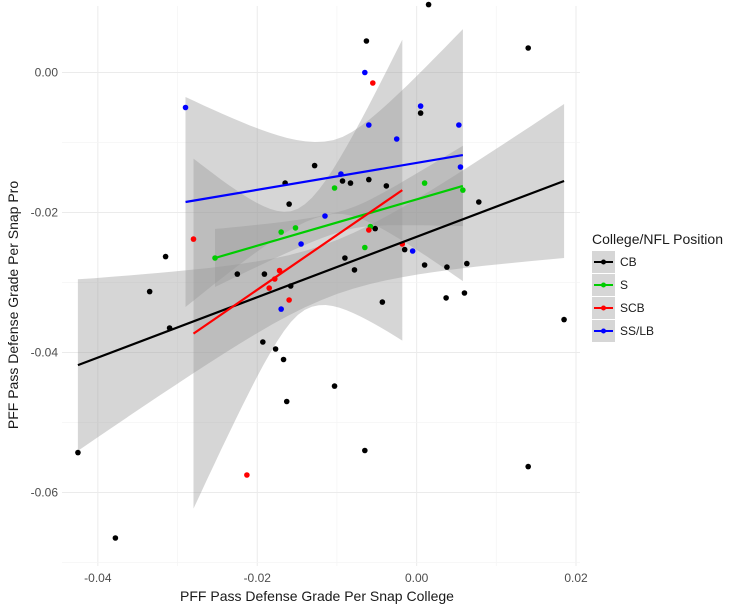  I want to click on fit-line-ss-lb, so click(324, 179).